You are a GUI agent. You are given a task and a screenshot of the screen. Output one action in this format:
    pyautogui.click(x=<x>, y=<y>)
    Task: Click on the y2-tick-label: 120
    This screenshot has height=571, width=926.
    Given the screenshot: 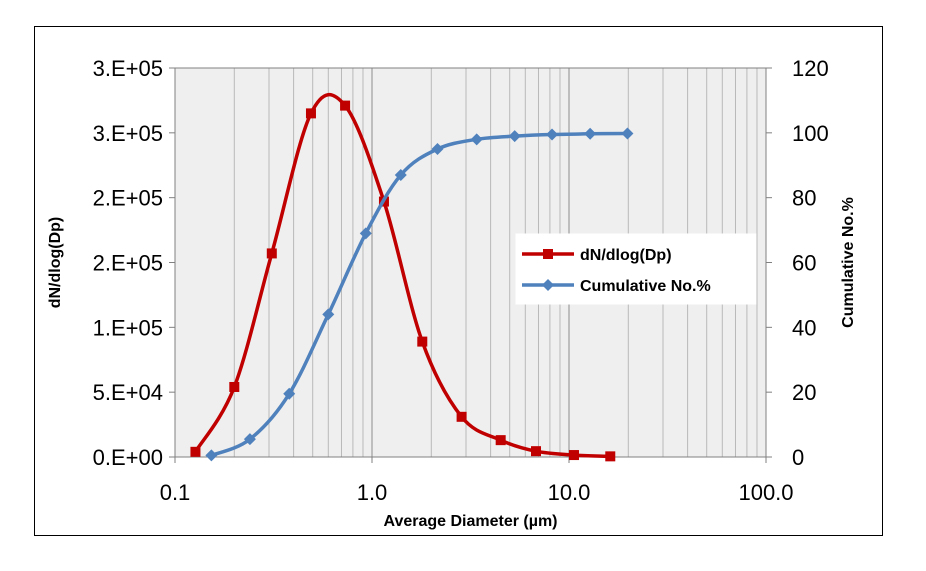 What is the action you would take?
    pyautogui.click(x=810, y=68)
    